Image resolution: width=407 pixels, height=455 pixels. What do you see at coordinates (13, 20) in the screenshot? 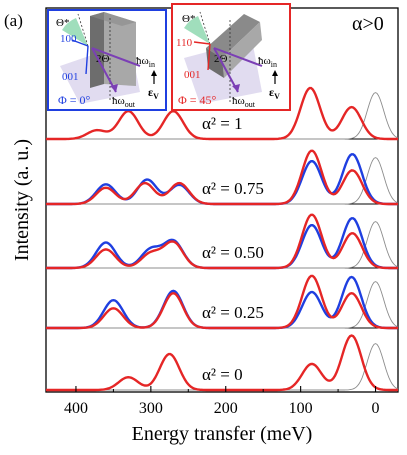
I see `panel-label: (a)` at bounding box center [13, 20].